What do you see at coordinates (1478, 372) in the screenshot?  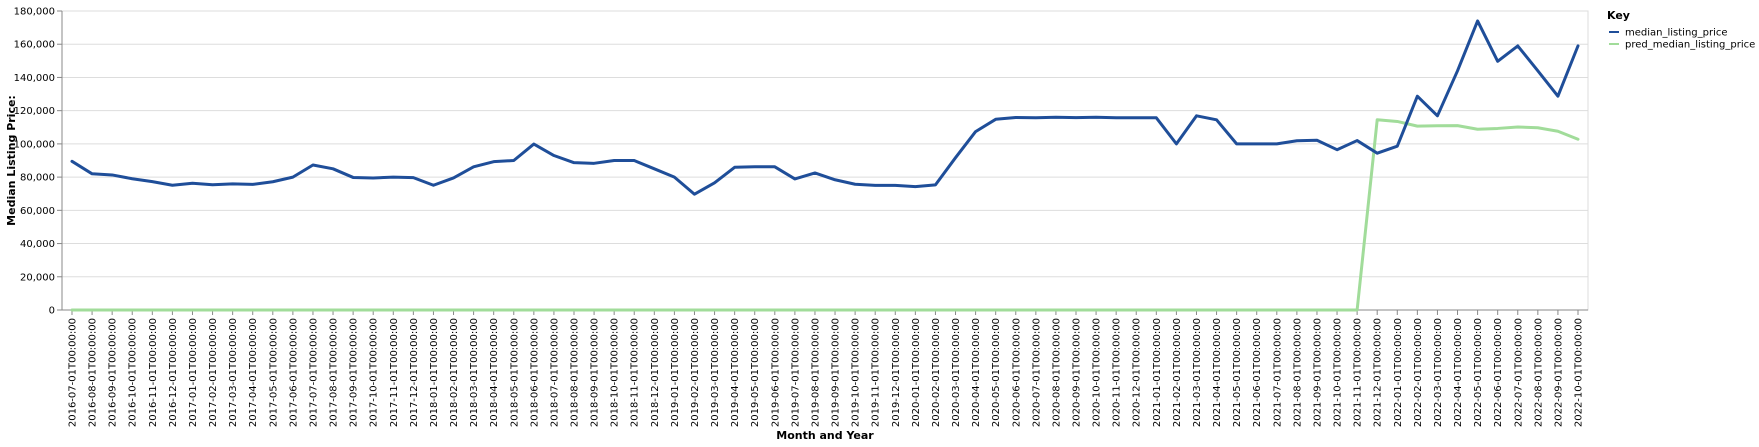 I see `x-tick-label: 2022-05-01T00:00:00` at bounding box center [1478, 372].